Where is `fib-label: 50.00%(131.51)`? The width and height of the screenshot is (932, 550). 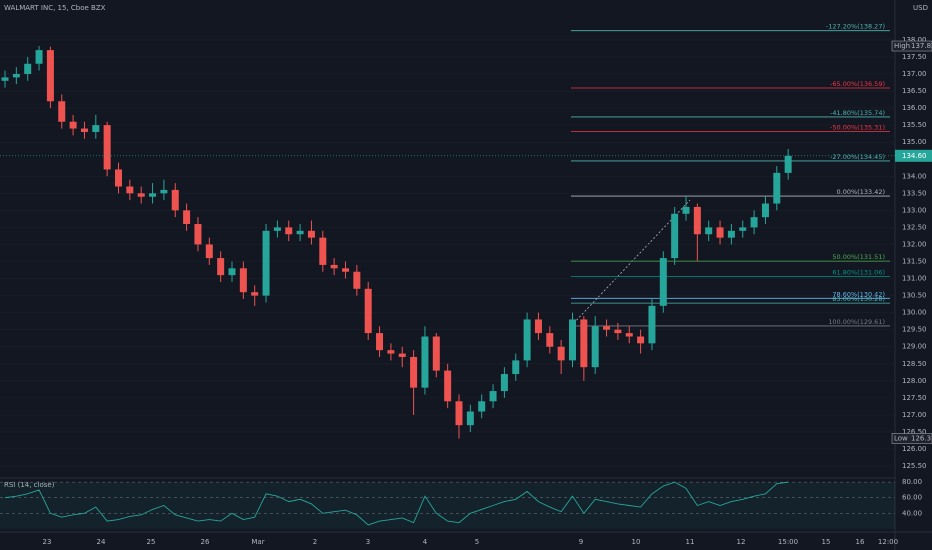
fib-label: 50.00%(131.51) is located at coordinates (858, 257).